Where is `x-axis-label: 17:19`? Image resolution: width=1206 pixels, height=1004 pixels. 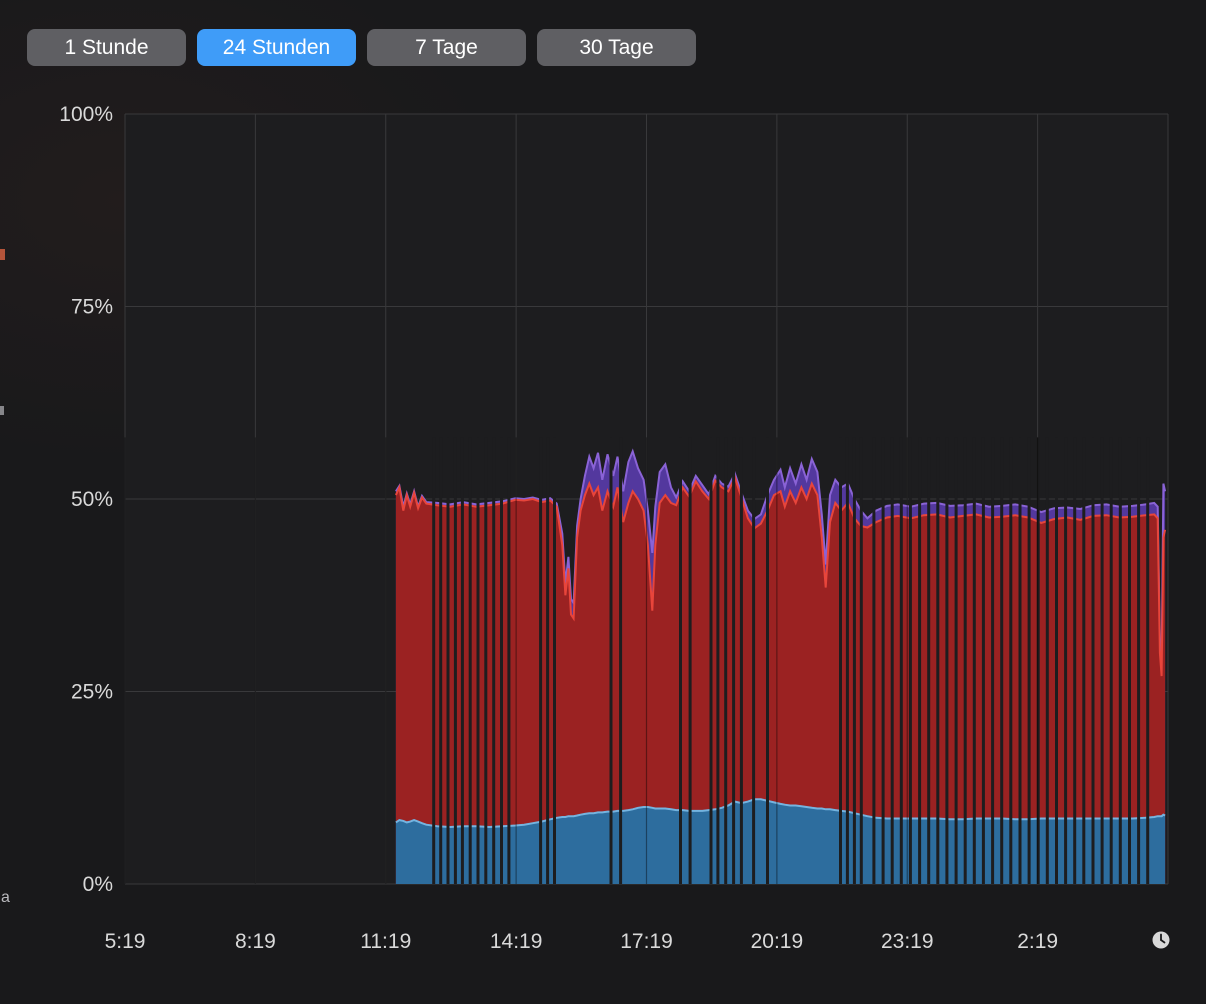 x-axis-label: 17:19 is located at coordinates (646, 941).